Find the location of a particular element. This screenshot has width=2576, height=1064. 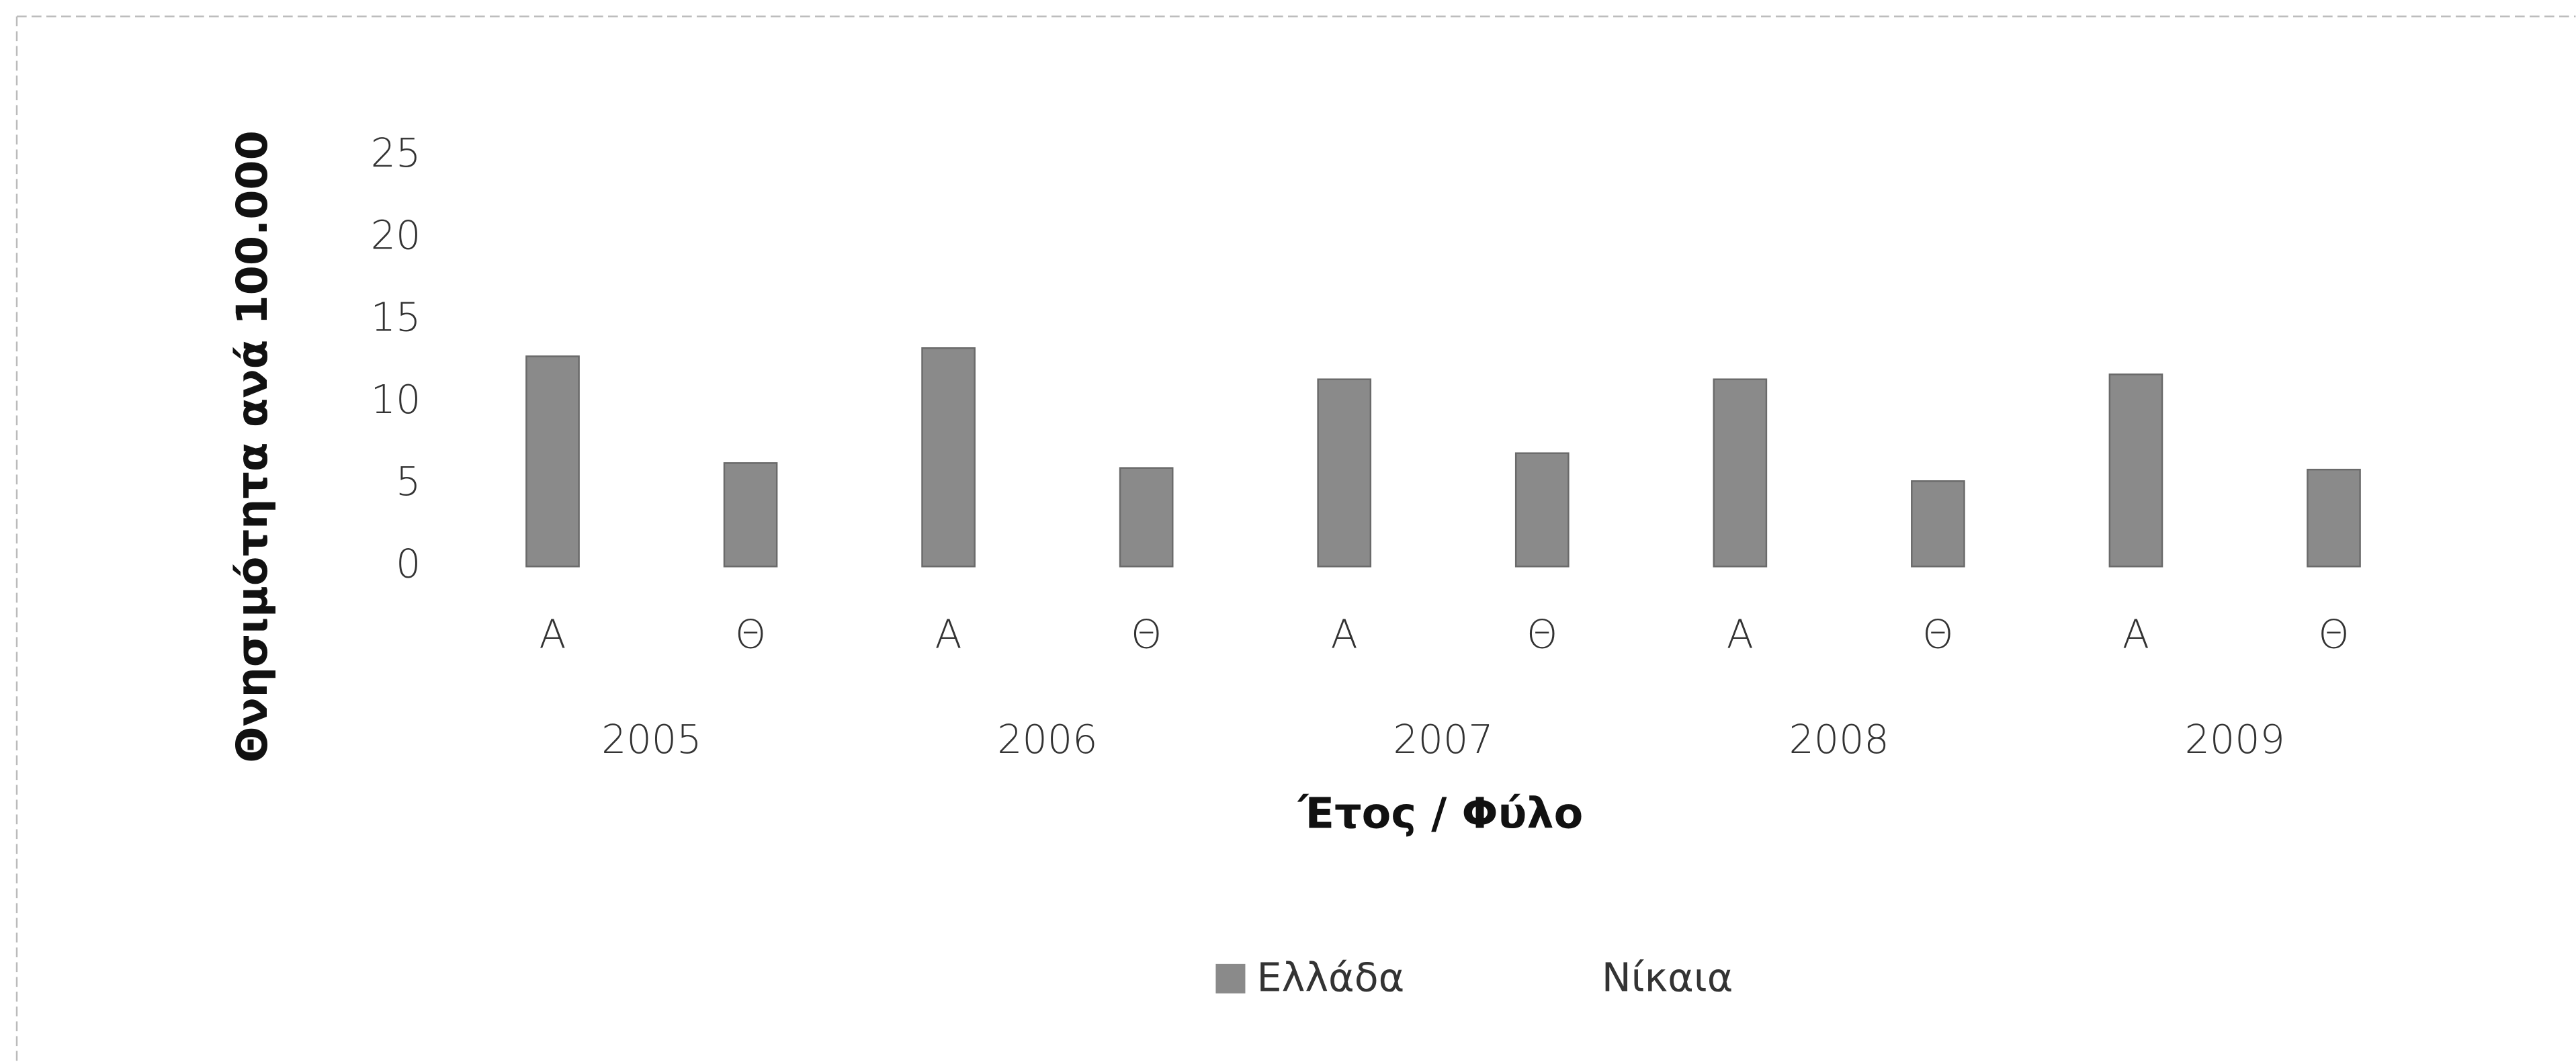

legend-label: Νίκαια is located at coordinates (1667, 978).